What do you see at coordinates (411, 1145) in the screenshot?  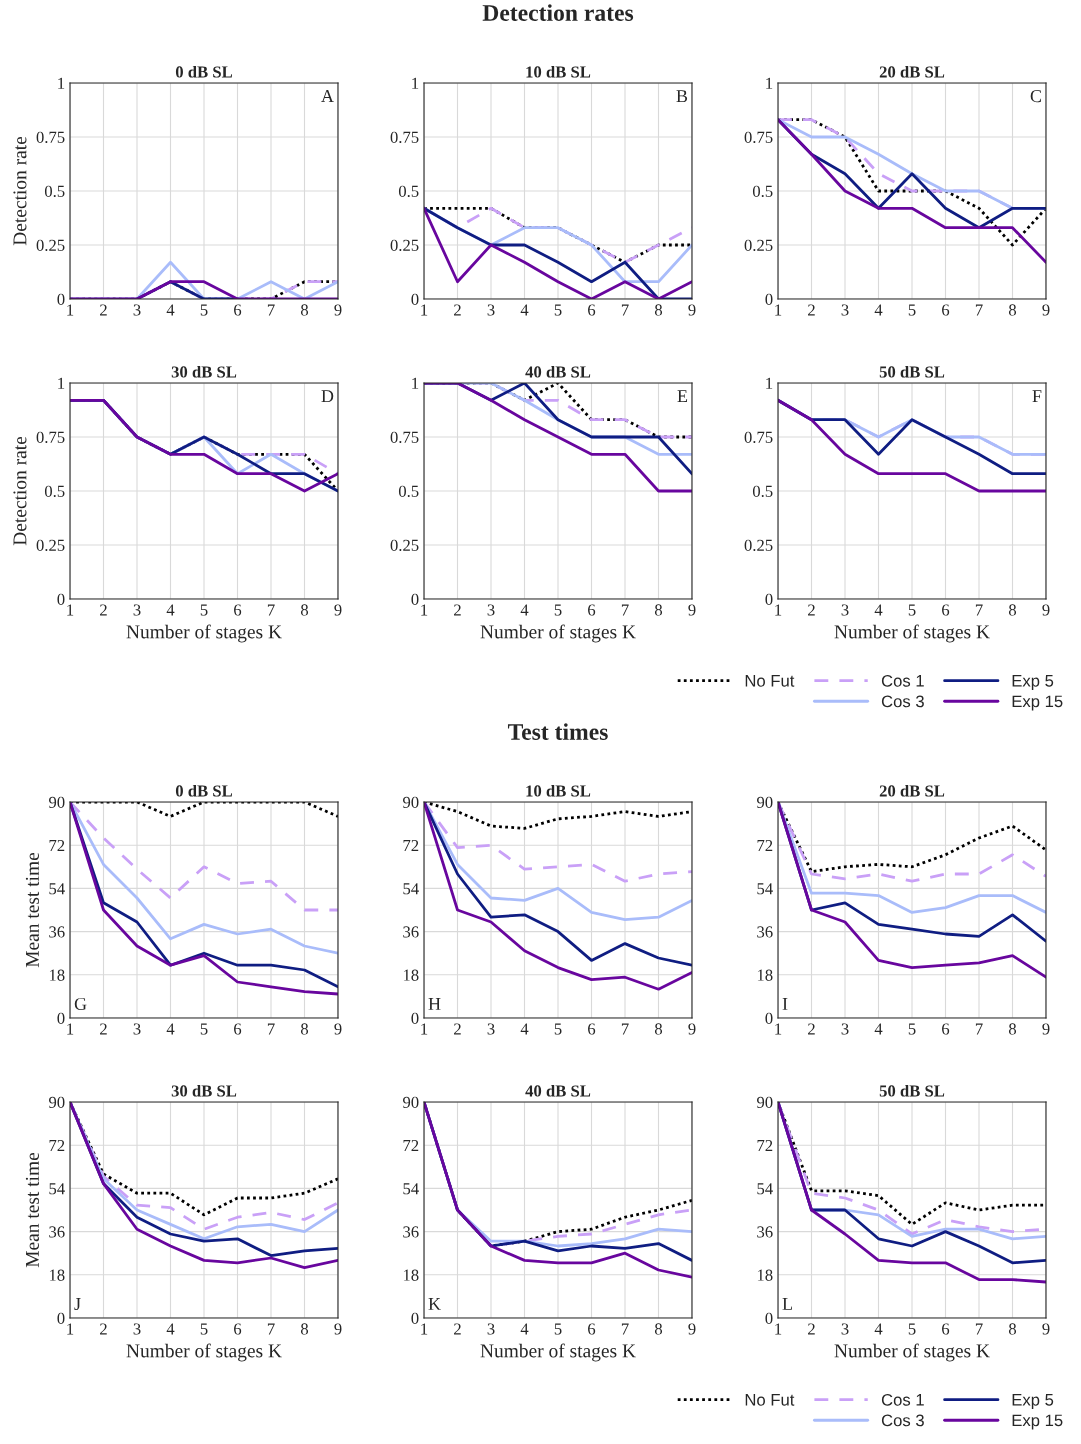 I see `y-tick-label: 72` at bounding box center [411, 1145].